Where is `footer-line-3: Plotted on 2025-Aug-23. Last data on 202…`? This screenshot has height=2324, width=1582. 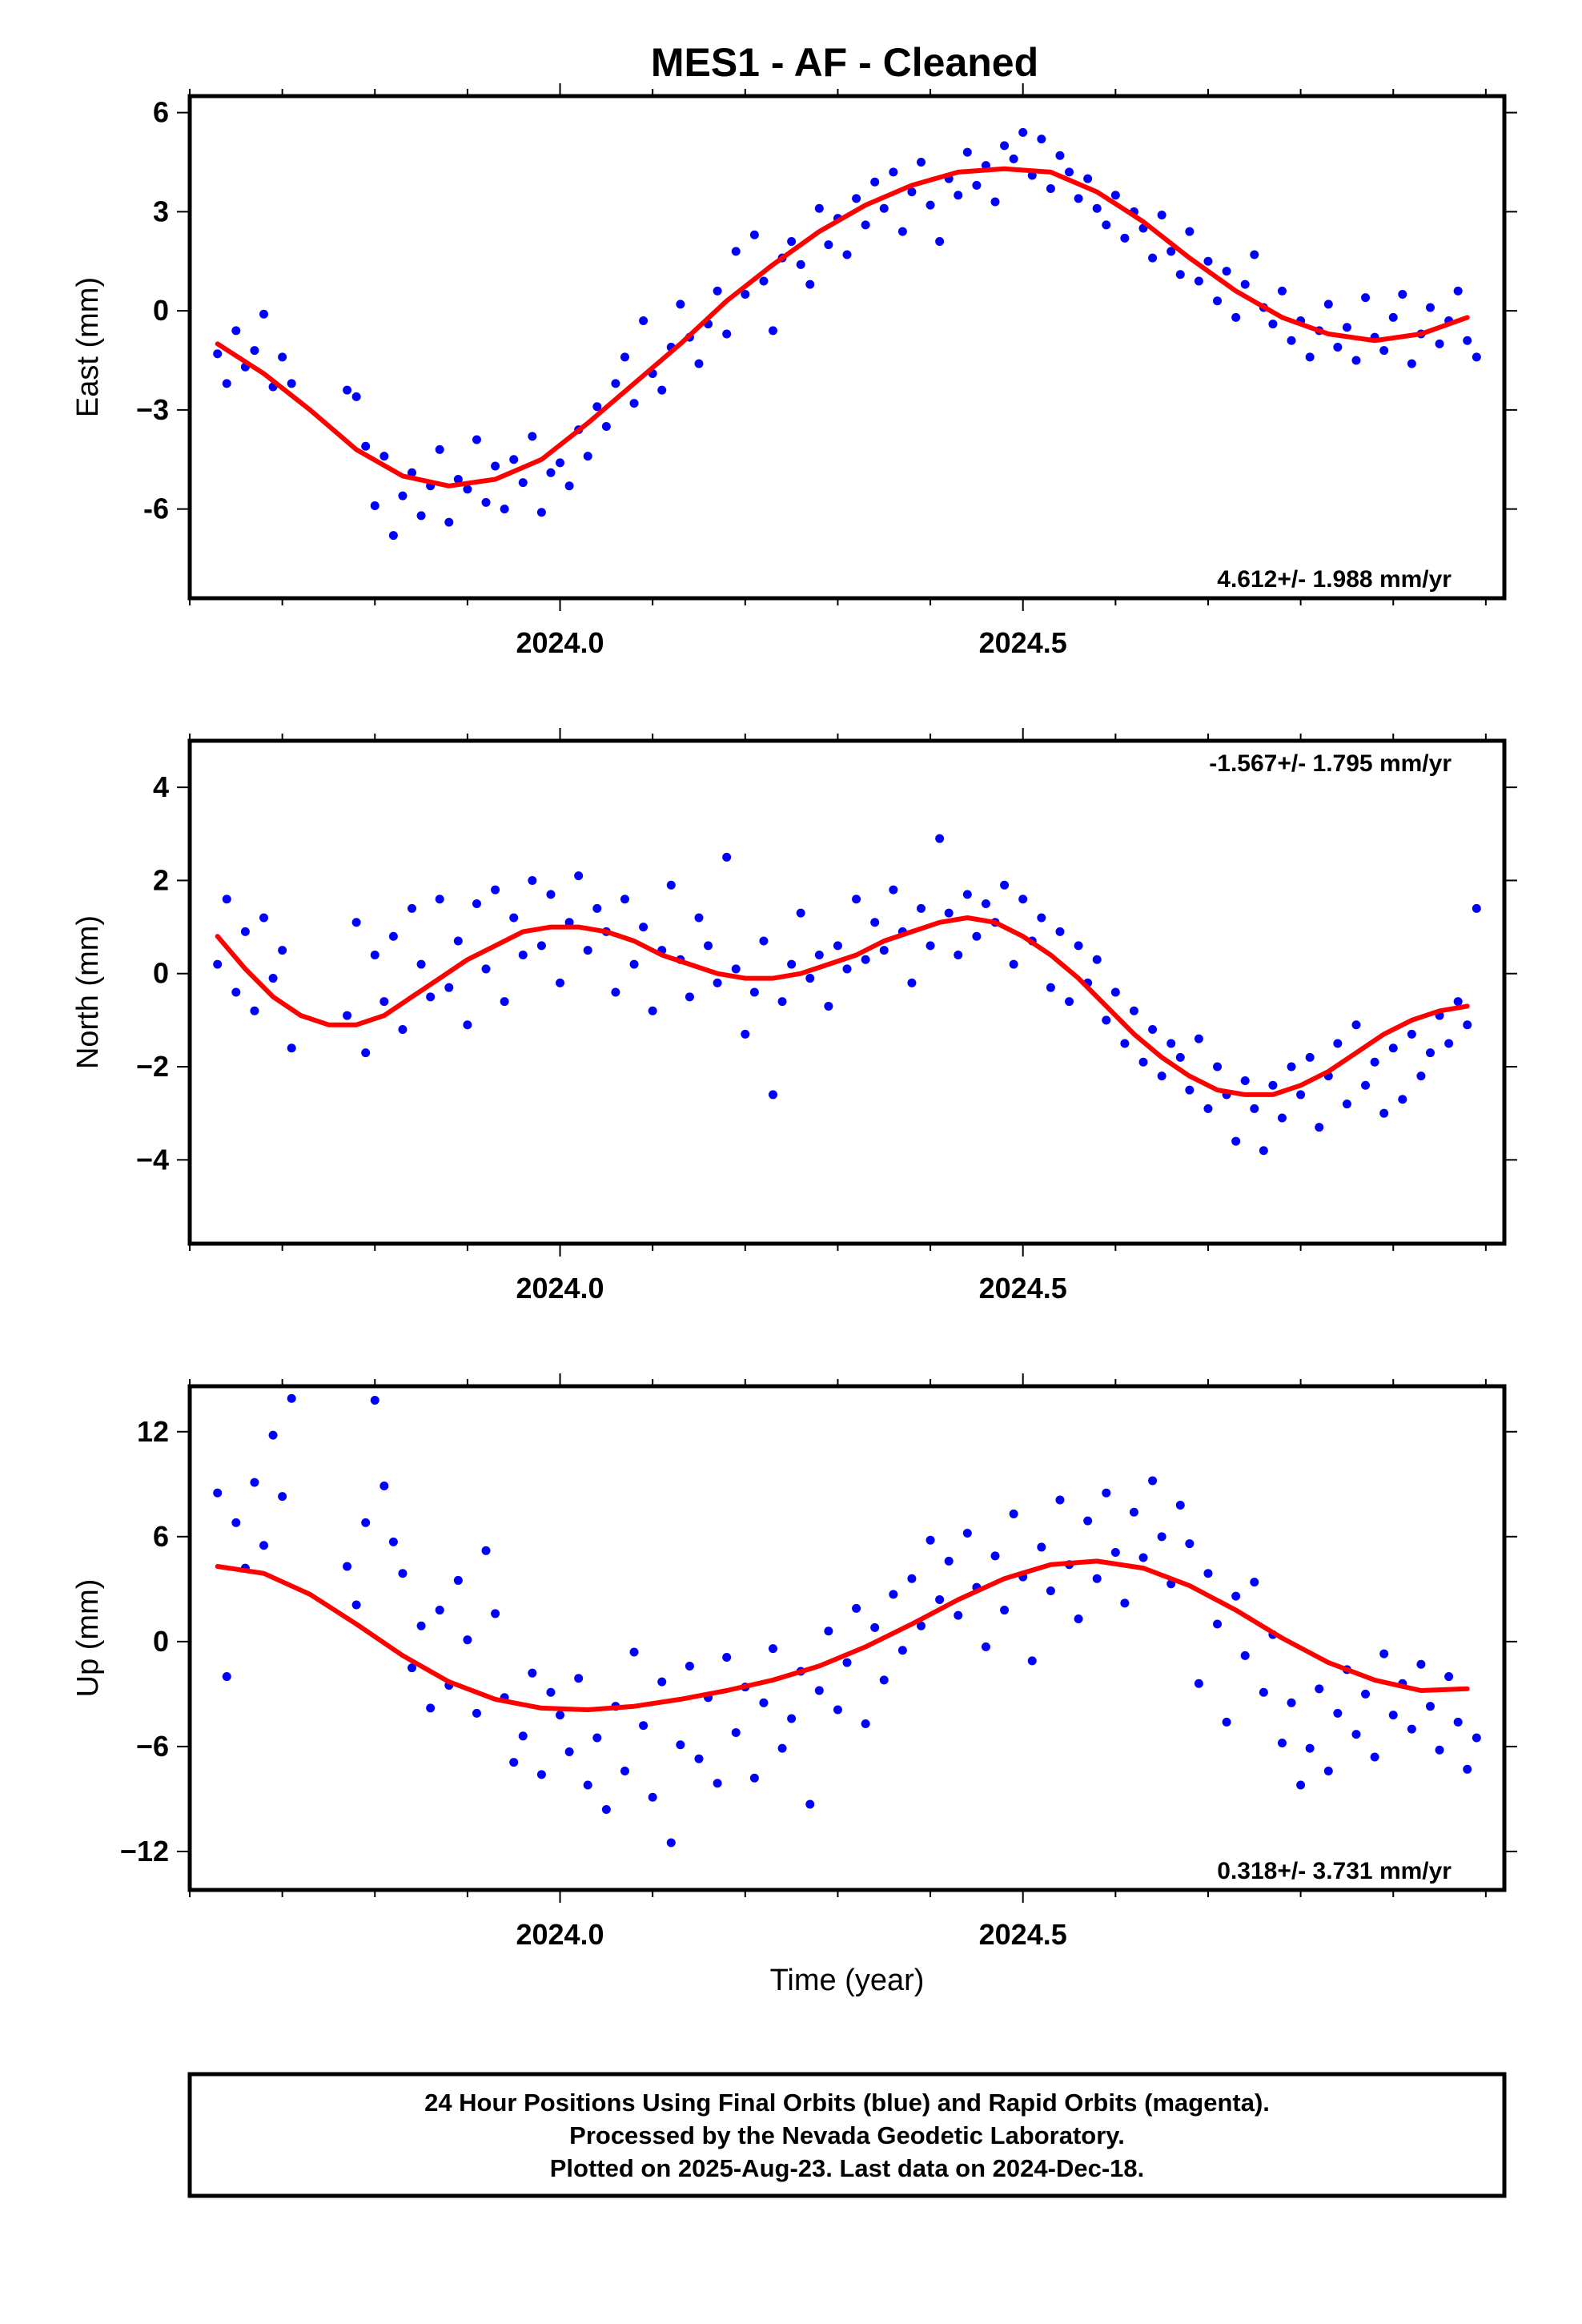
footer-line-3: Plotted on 2025-Aug-23. Last data on 202… is located at coordinates (847, 2168).